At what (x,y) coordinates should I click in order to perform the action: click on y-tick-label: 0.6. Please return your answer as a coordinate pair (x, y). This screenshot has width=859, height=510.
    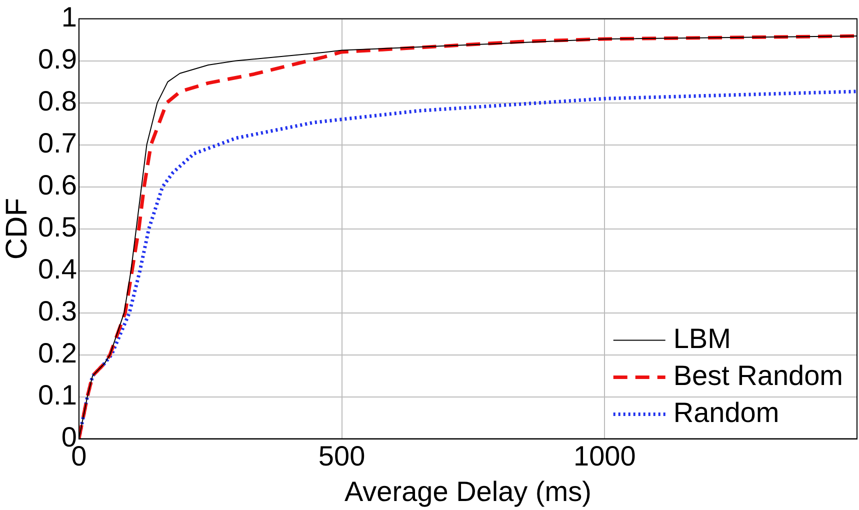
    Looking at the image, I should click on (57, 185).